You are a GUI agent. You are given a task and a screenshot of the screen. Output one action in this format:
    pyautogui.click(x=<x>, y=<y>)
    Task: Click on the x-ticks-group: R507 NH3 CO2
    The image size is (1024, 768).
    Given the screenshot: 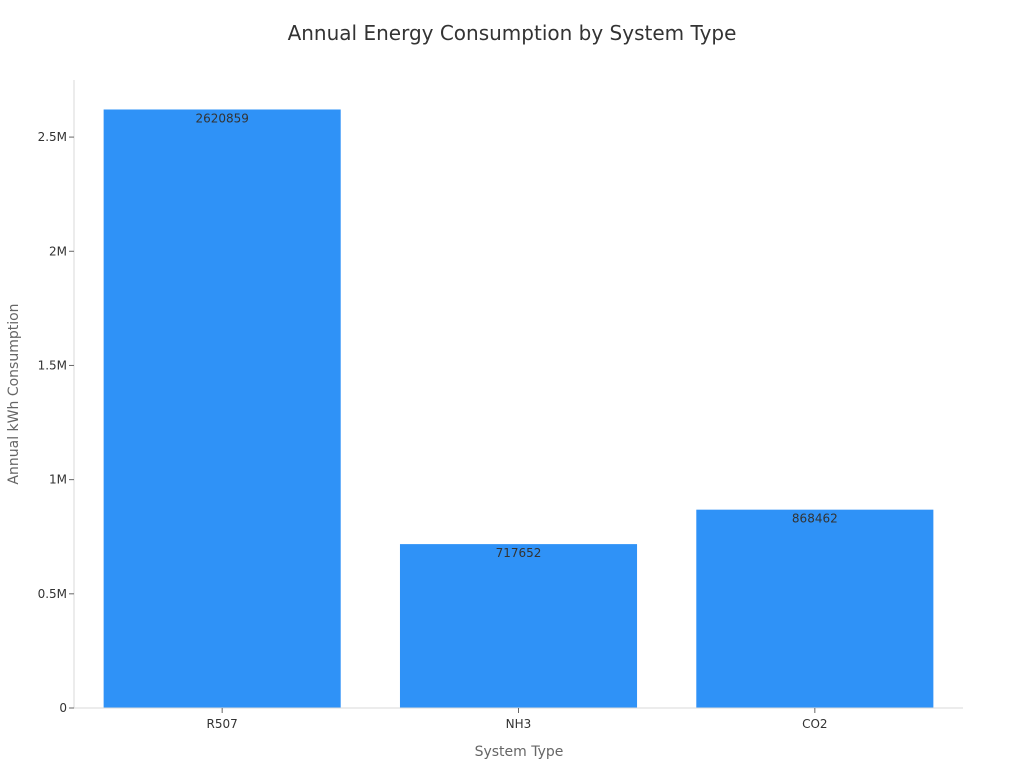 What is the action you would take?
    pyautogui.click(x=517, y=719)
    